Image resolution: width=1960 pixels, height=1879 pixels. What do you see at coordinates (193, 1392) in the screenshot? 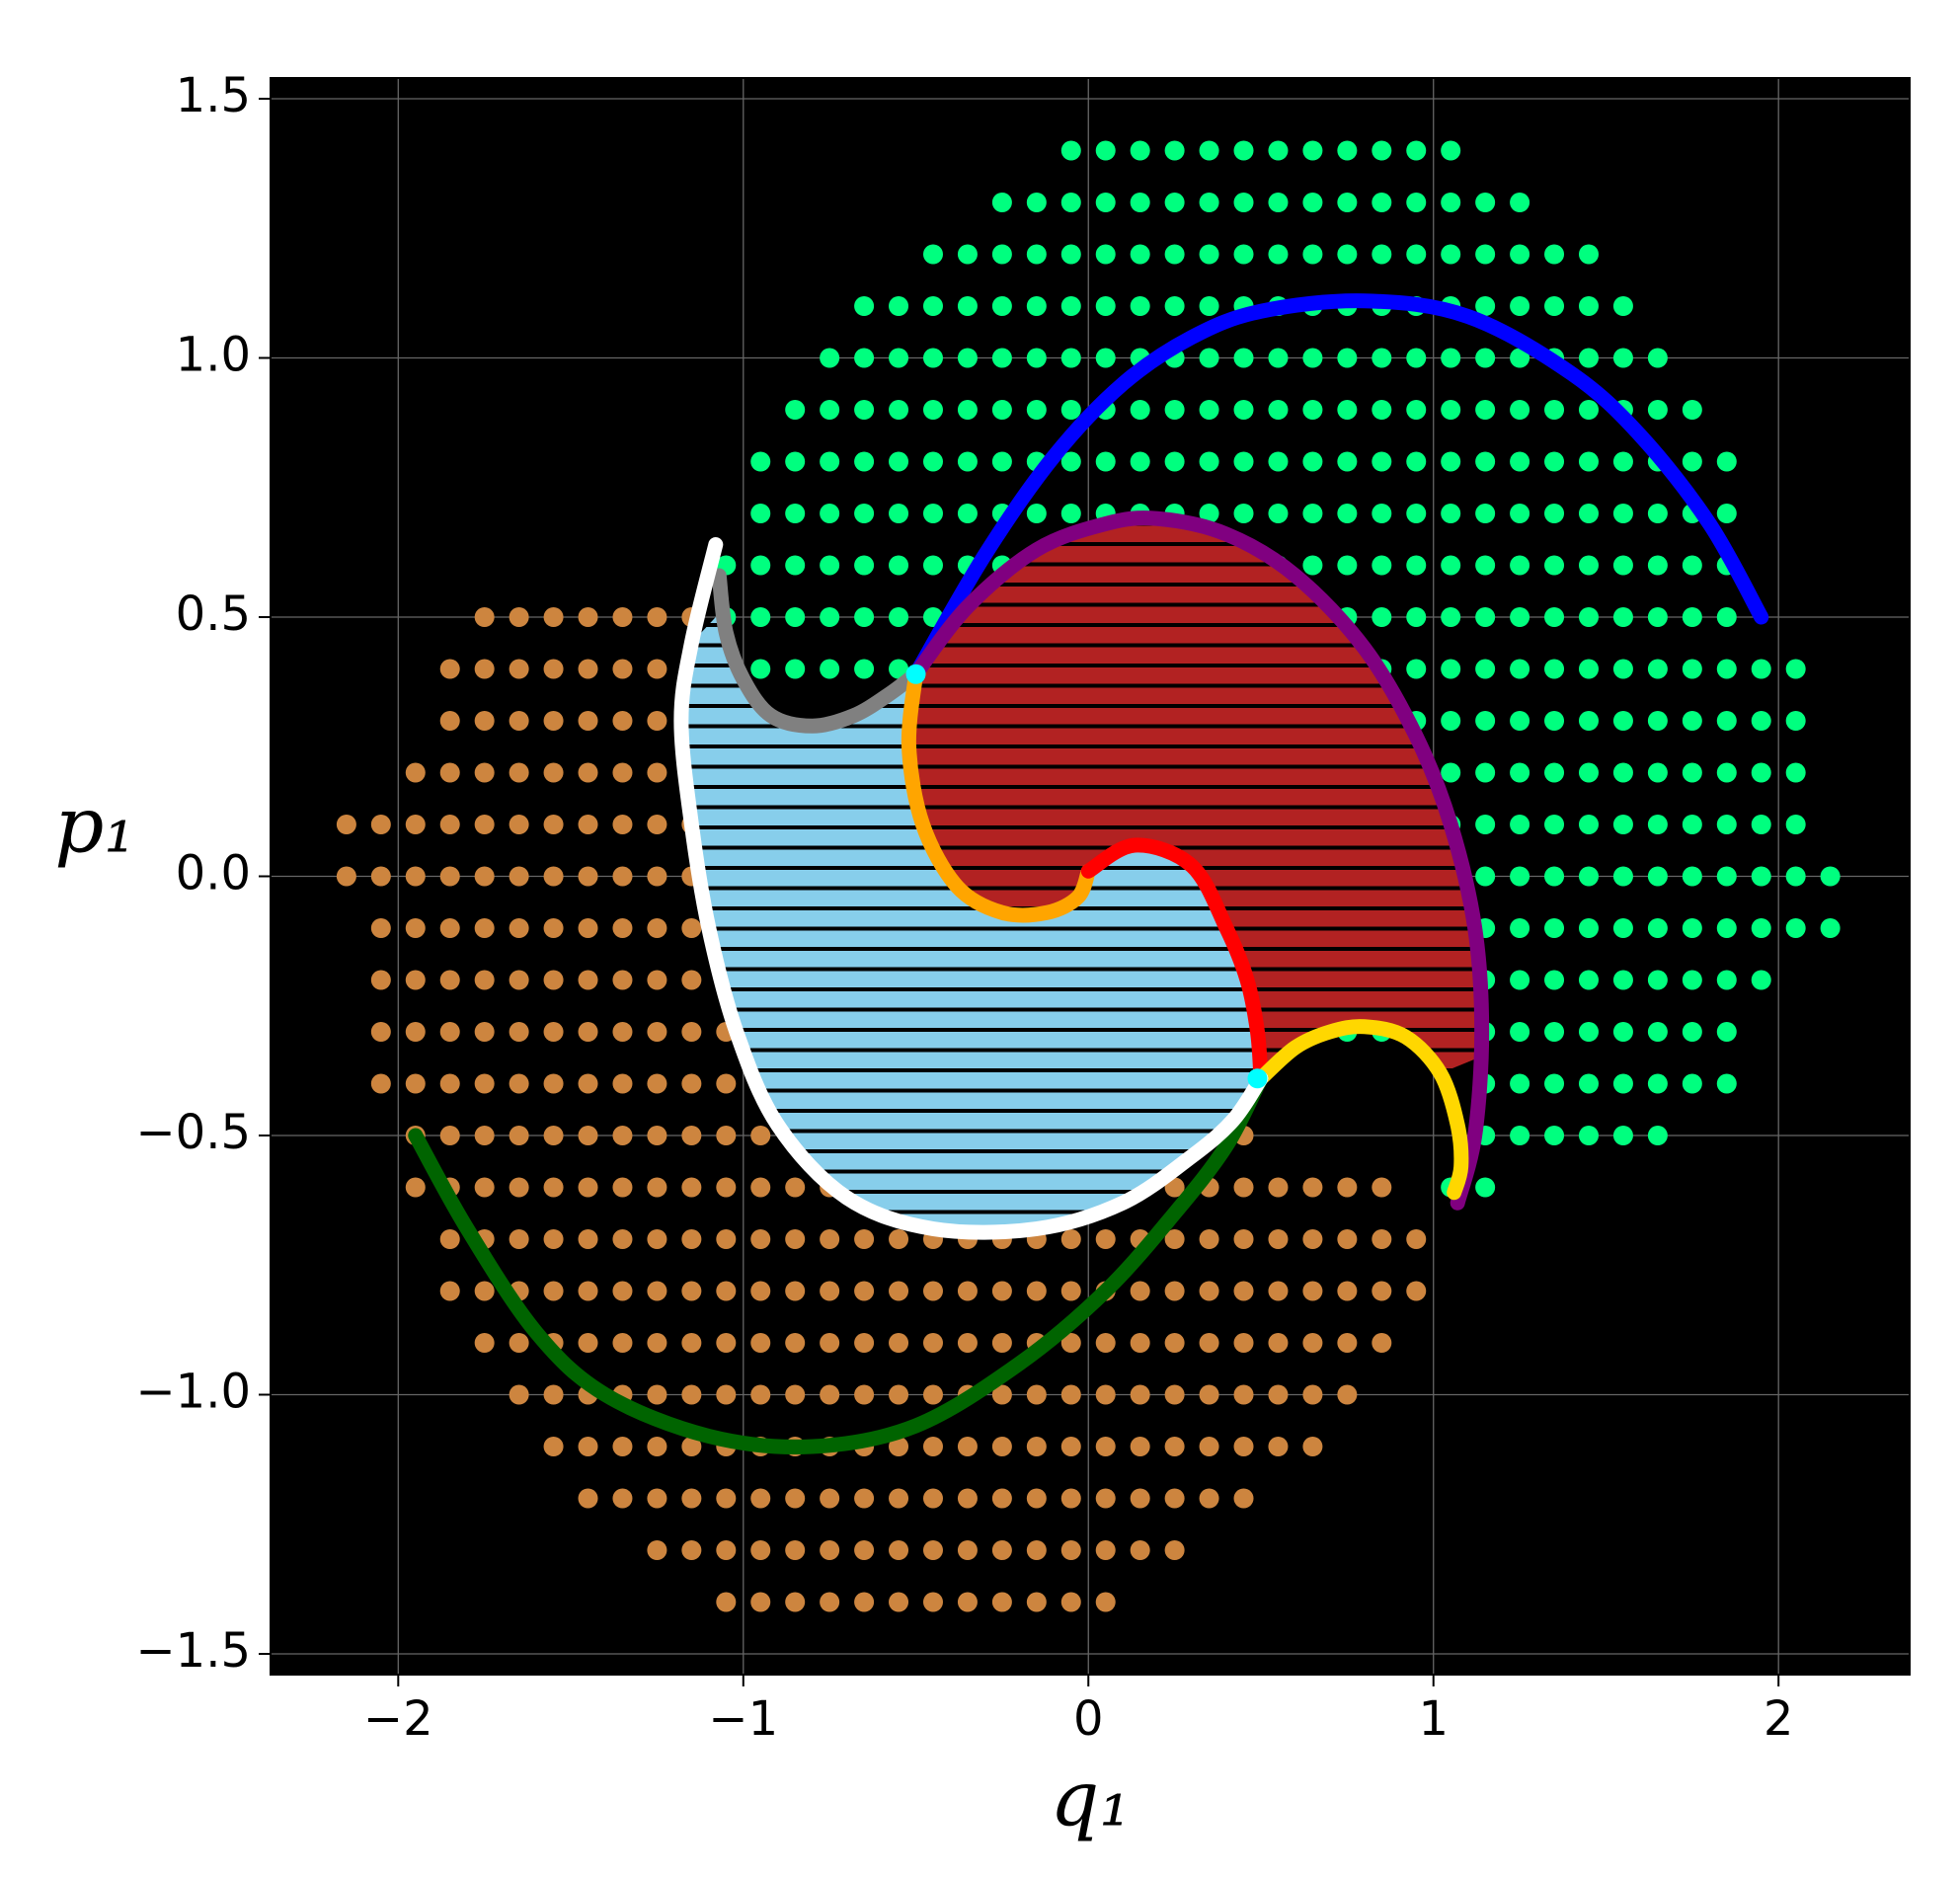
I see `y-tick-label: −1.0` at bounding box center [193, 1392].